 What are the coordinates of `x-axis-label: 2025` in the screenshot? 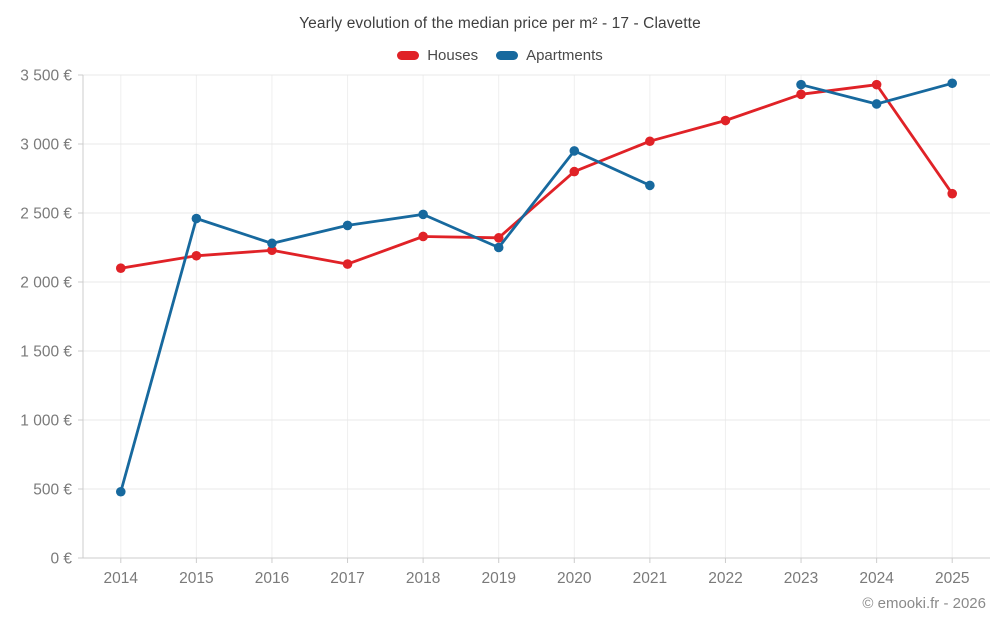 It's located at (952, 578).